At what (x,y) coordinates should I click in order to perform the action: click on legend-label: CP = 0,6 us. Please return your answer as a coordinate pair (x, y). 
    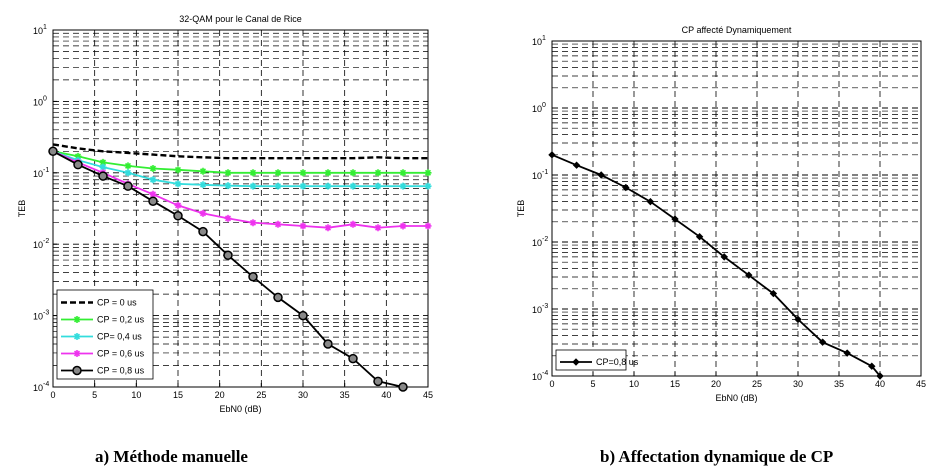
    Looking at the image, I should click on (121, 354).